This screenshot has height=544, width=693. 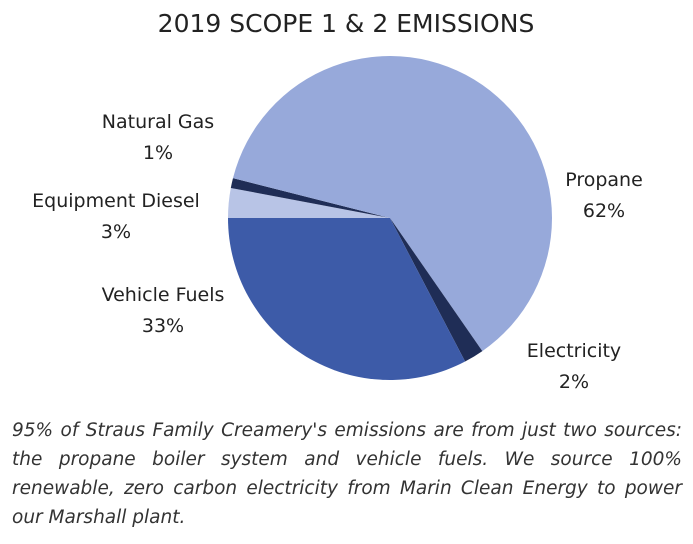 I want to click on slice-label: Natural Gas, so click(x=158, y=122).